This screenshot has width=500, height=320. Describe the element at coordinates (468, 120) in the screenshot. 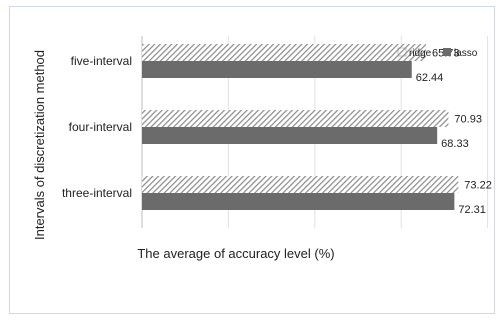

I see `data-label-ridge: 70.93` at that location.